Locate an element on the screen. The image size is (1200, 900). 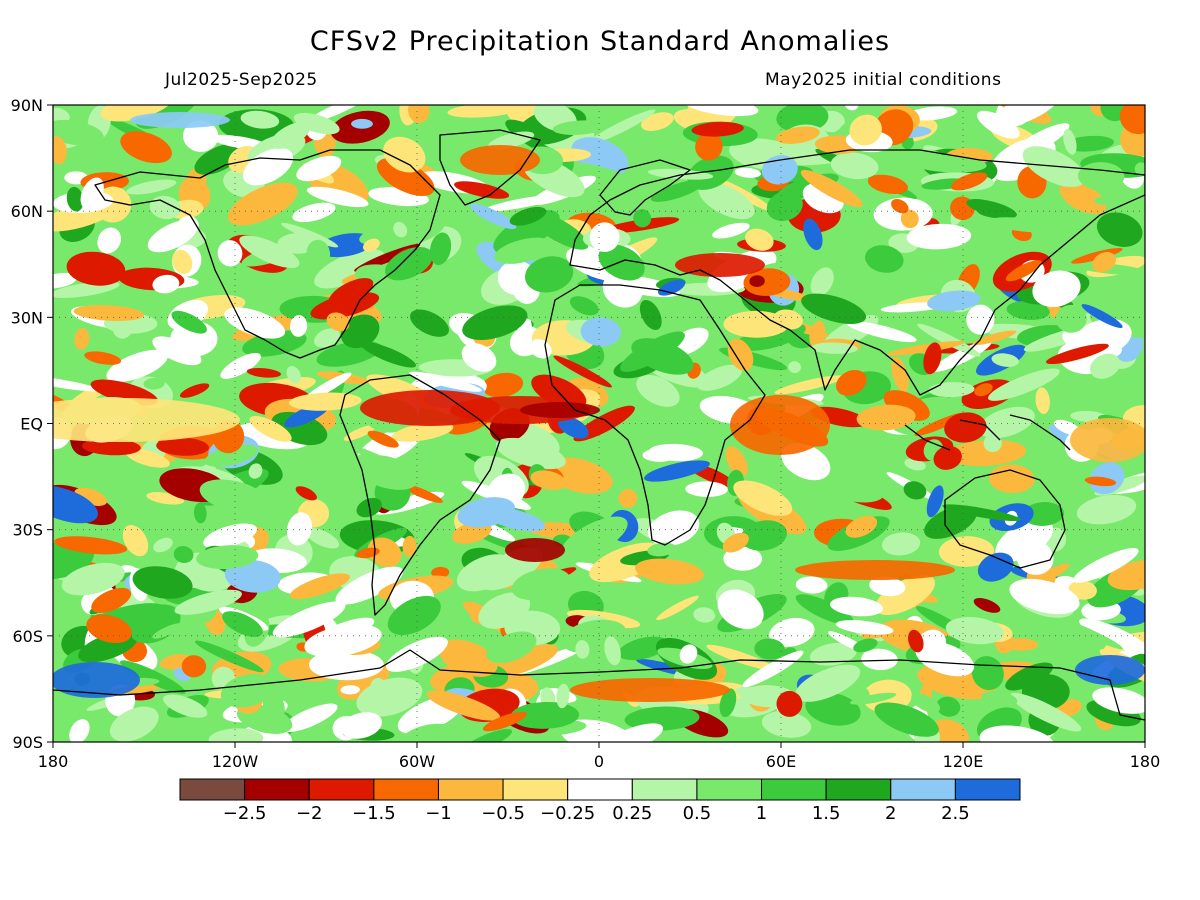
colorbar: −2.5 −2 −1.5 −1 −0.5 −0.25 0.25 0.5 1 1.5 2 2.5 is located at coordinates (600, 801).